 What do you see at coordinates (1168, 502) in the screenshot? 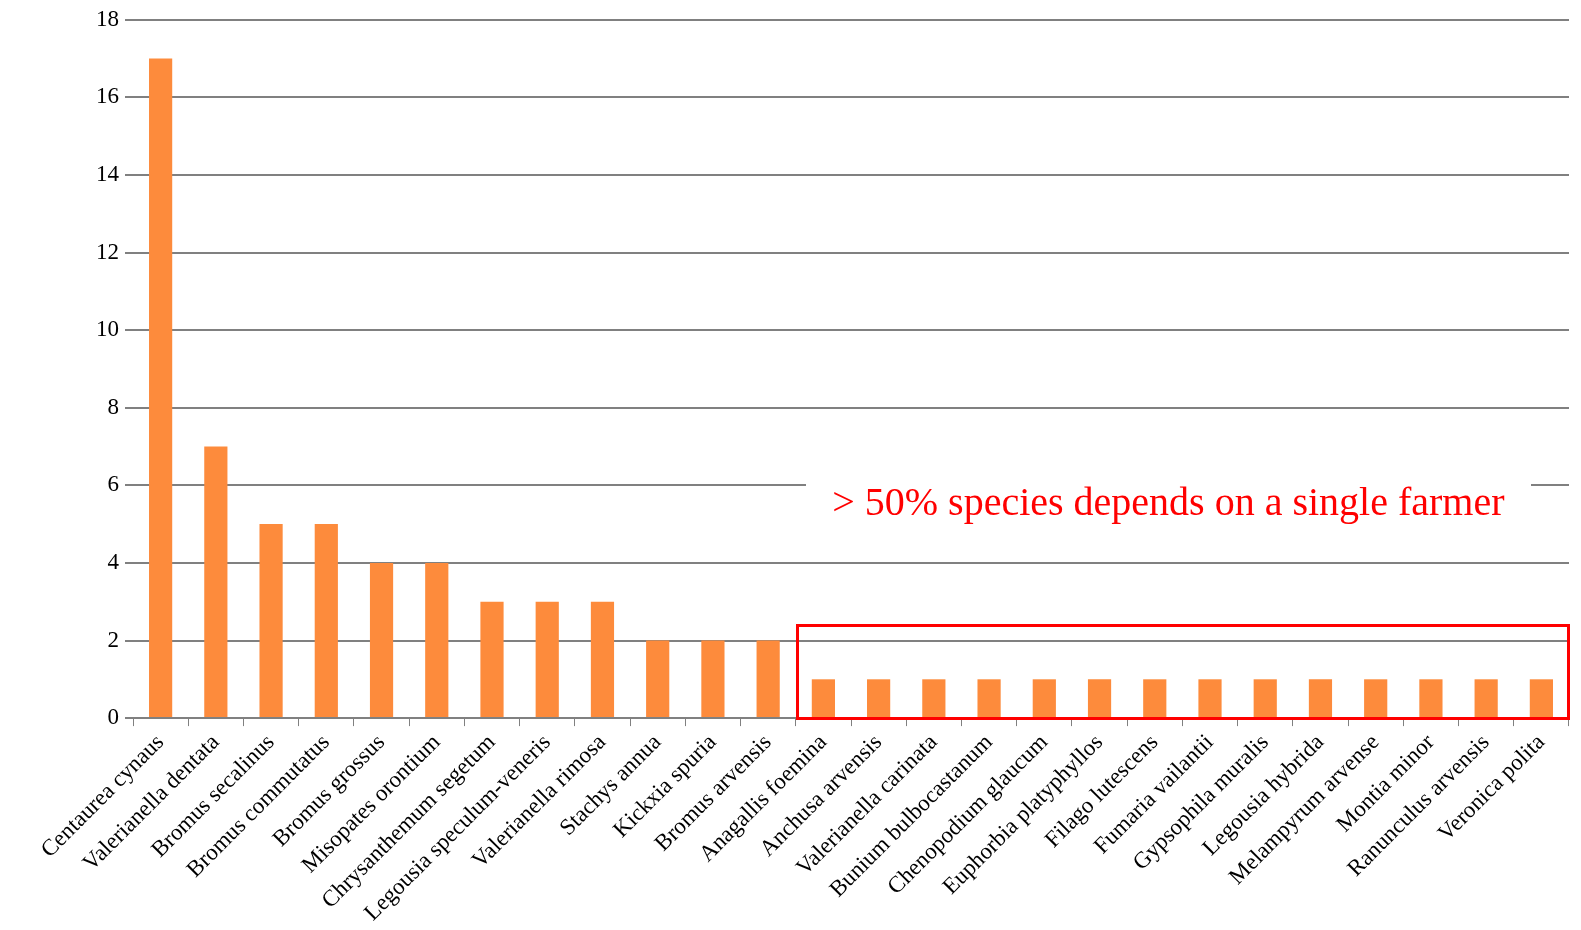
I see `annotation: > 50% species depends on a single farmer` at bounding box center [1168, 502].